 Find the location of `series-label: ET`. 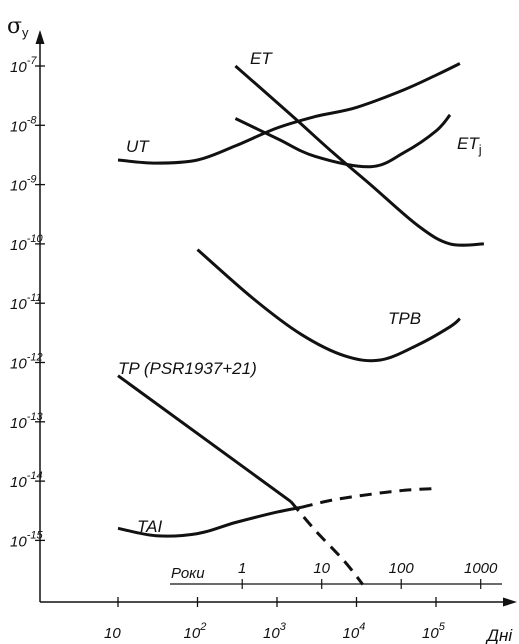

series-label: ET is located at coordinates (261, 58).